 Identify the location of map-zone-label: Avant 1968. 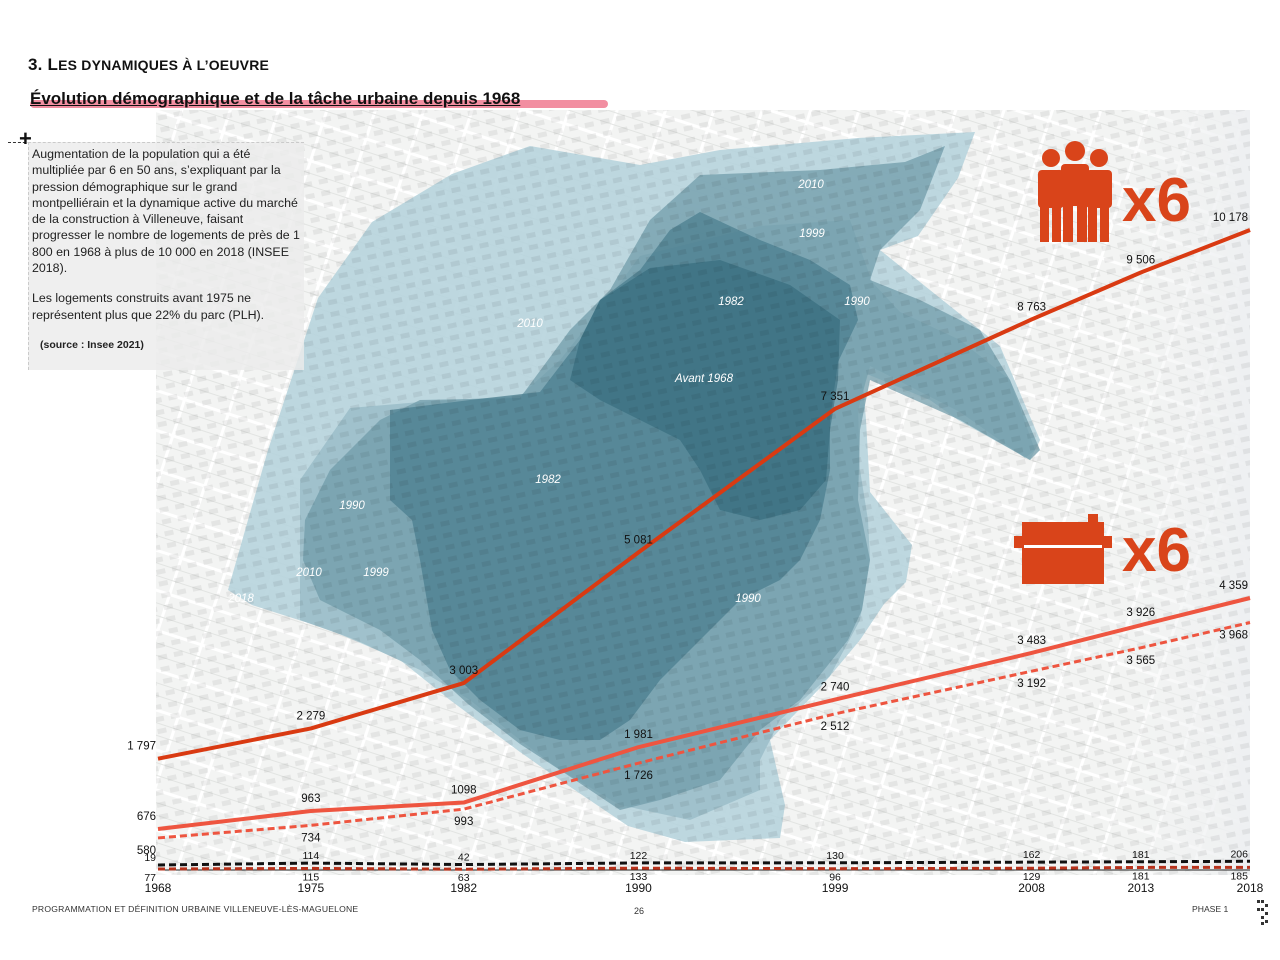
(704, 379).